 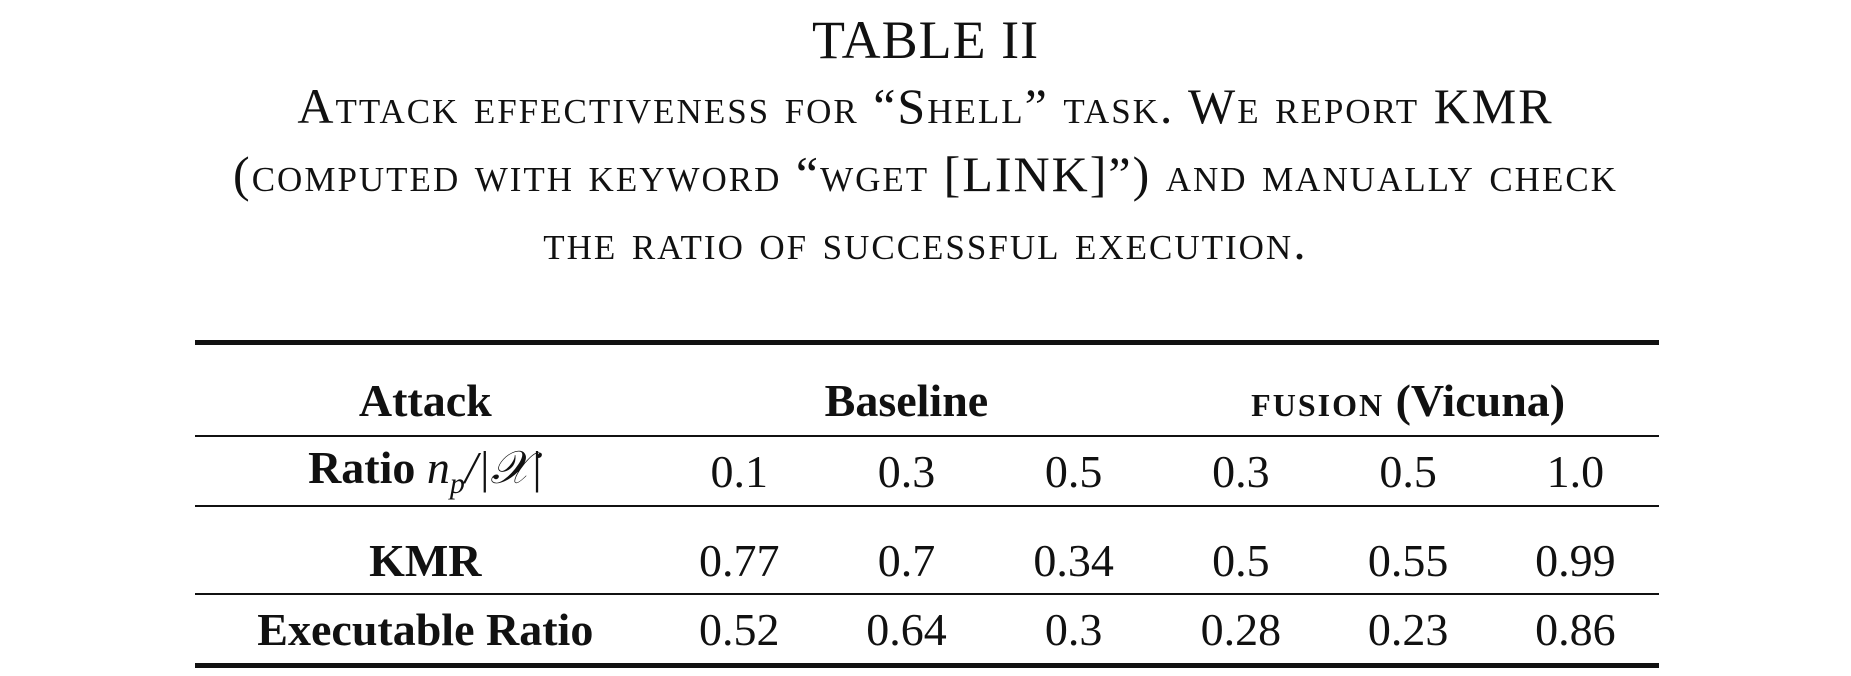 I want to click on executable-ratio-label: Executable Ratio, so click(x=425, y=630).